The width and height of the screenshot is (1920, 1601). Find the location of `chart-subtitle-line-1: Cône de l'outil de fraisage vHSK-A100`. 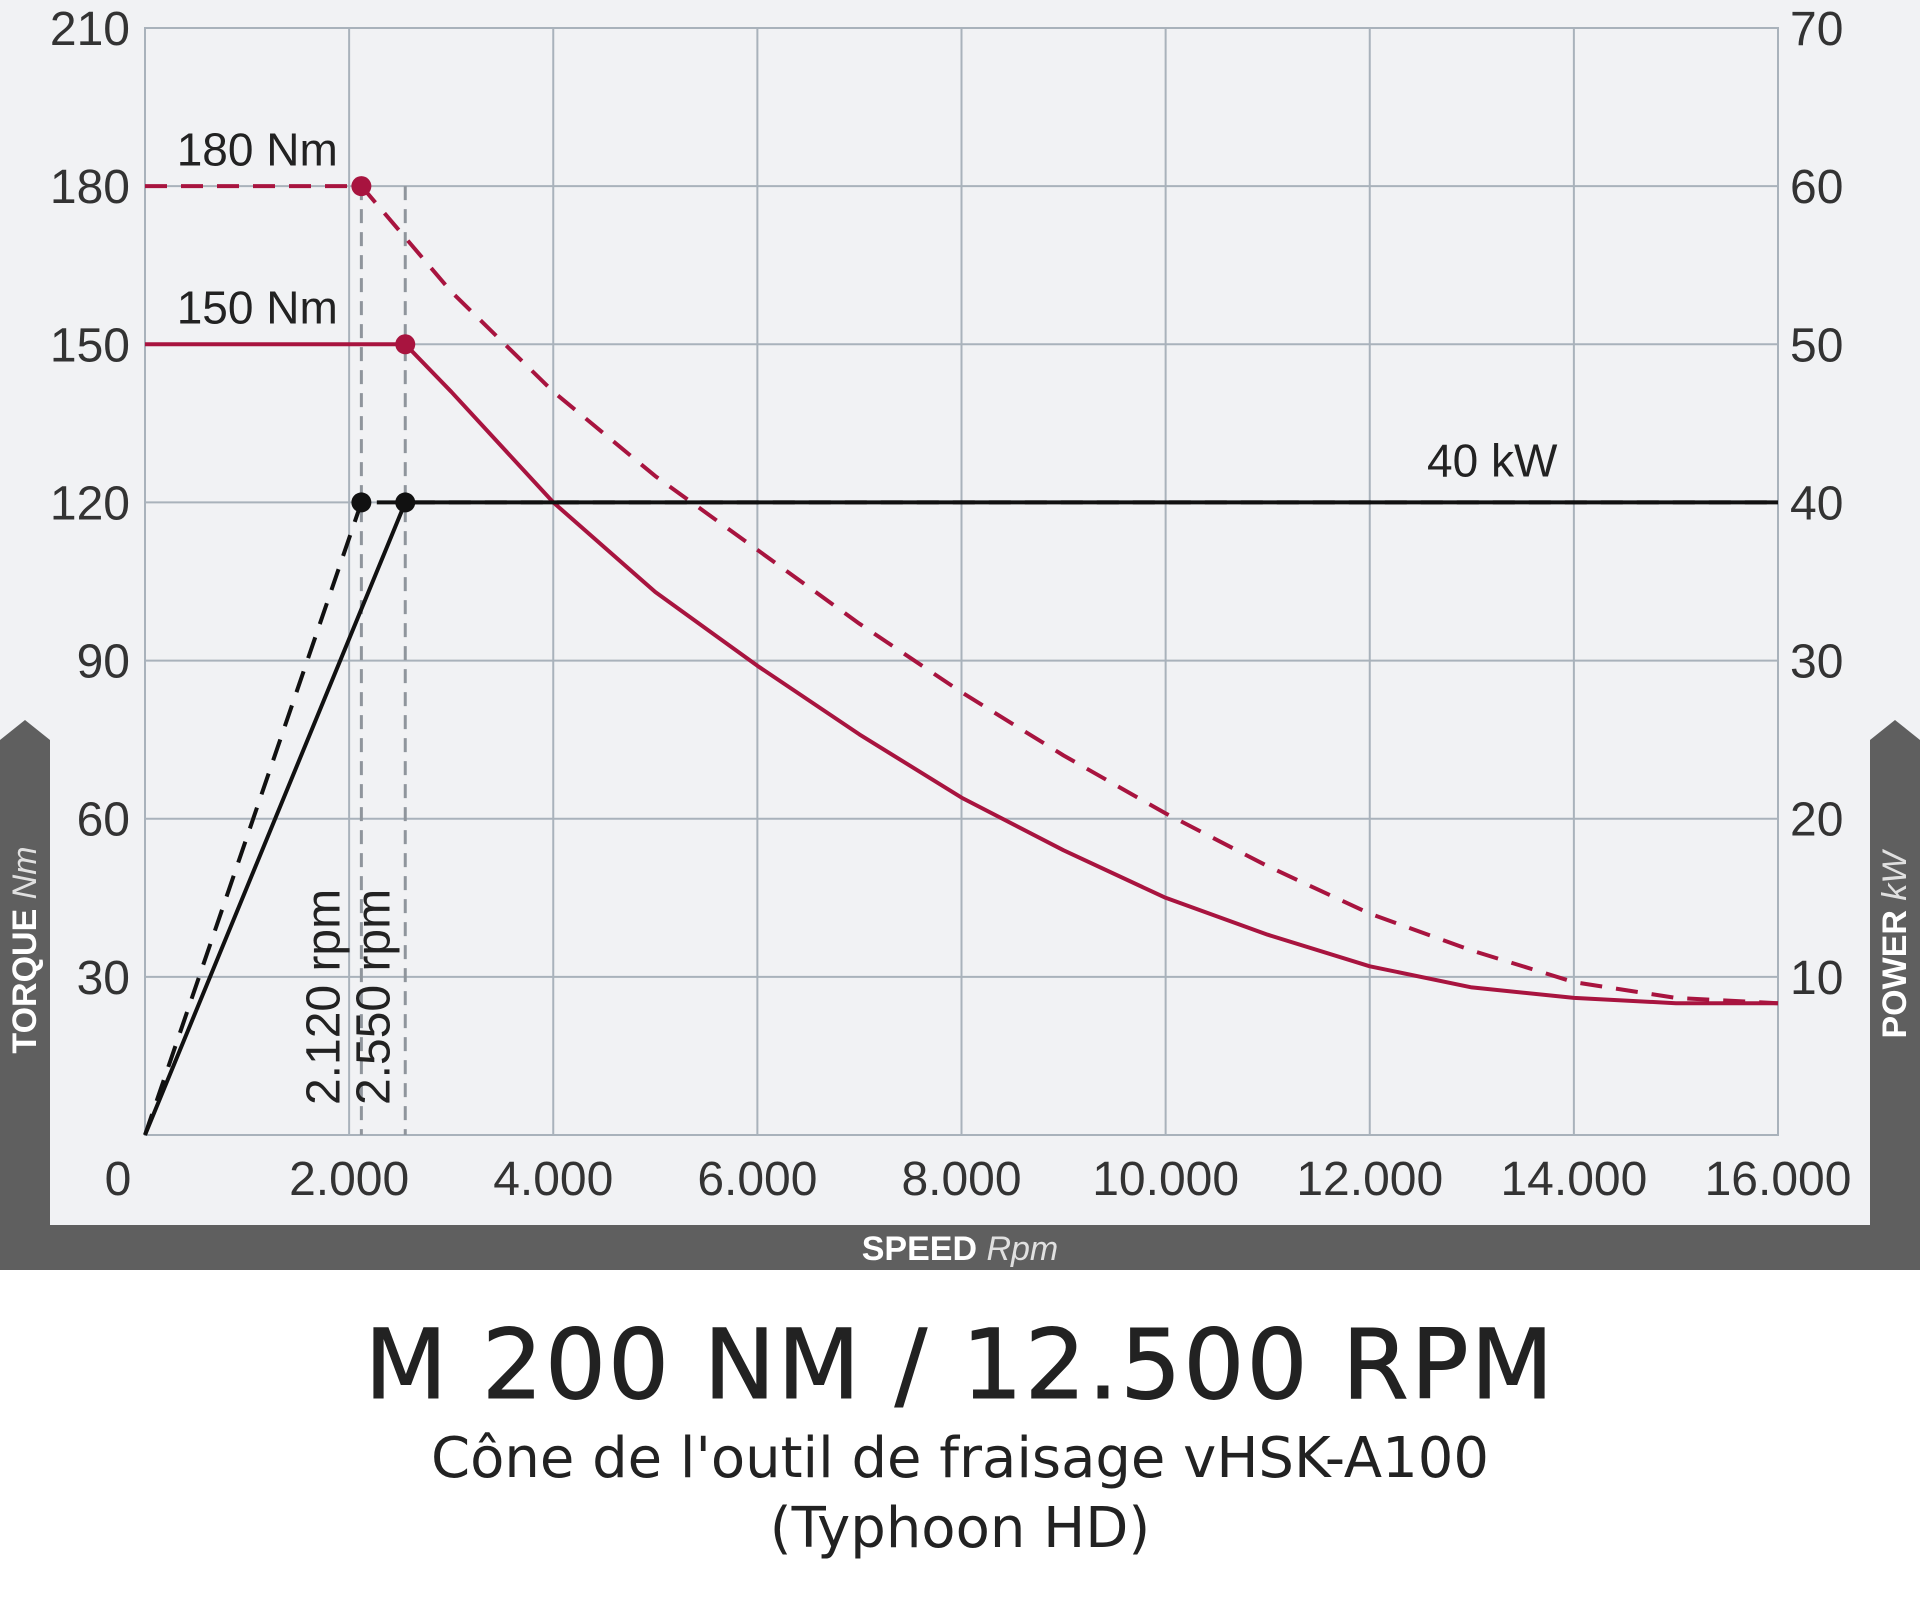

chart-subtitle-line-1: Cône de l'outil de fraisage vHSK-A100 is located at coordinates (959, 1458).